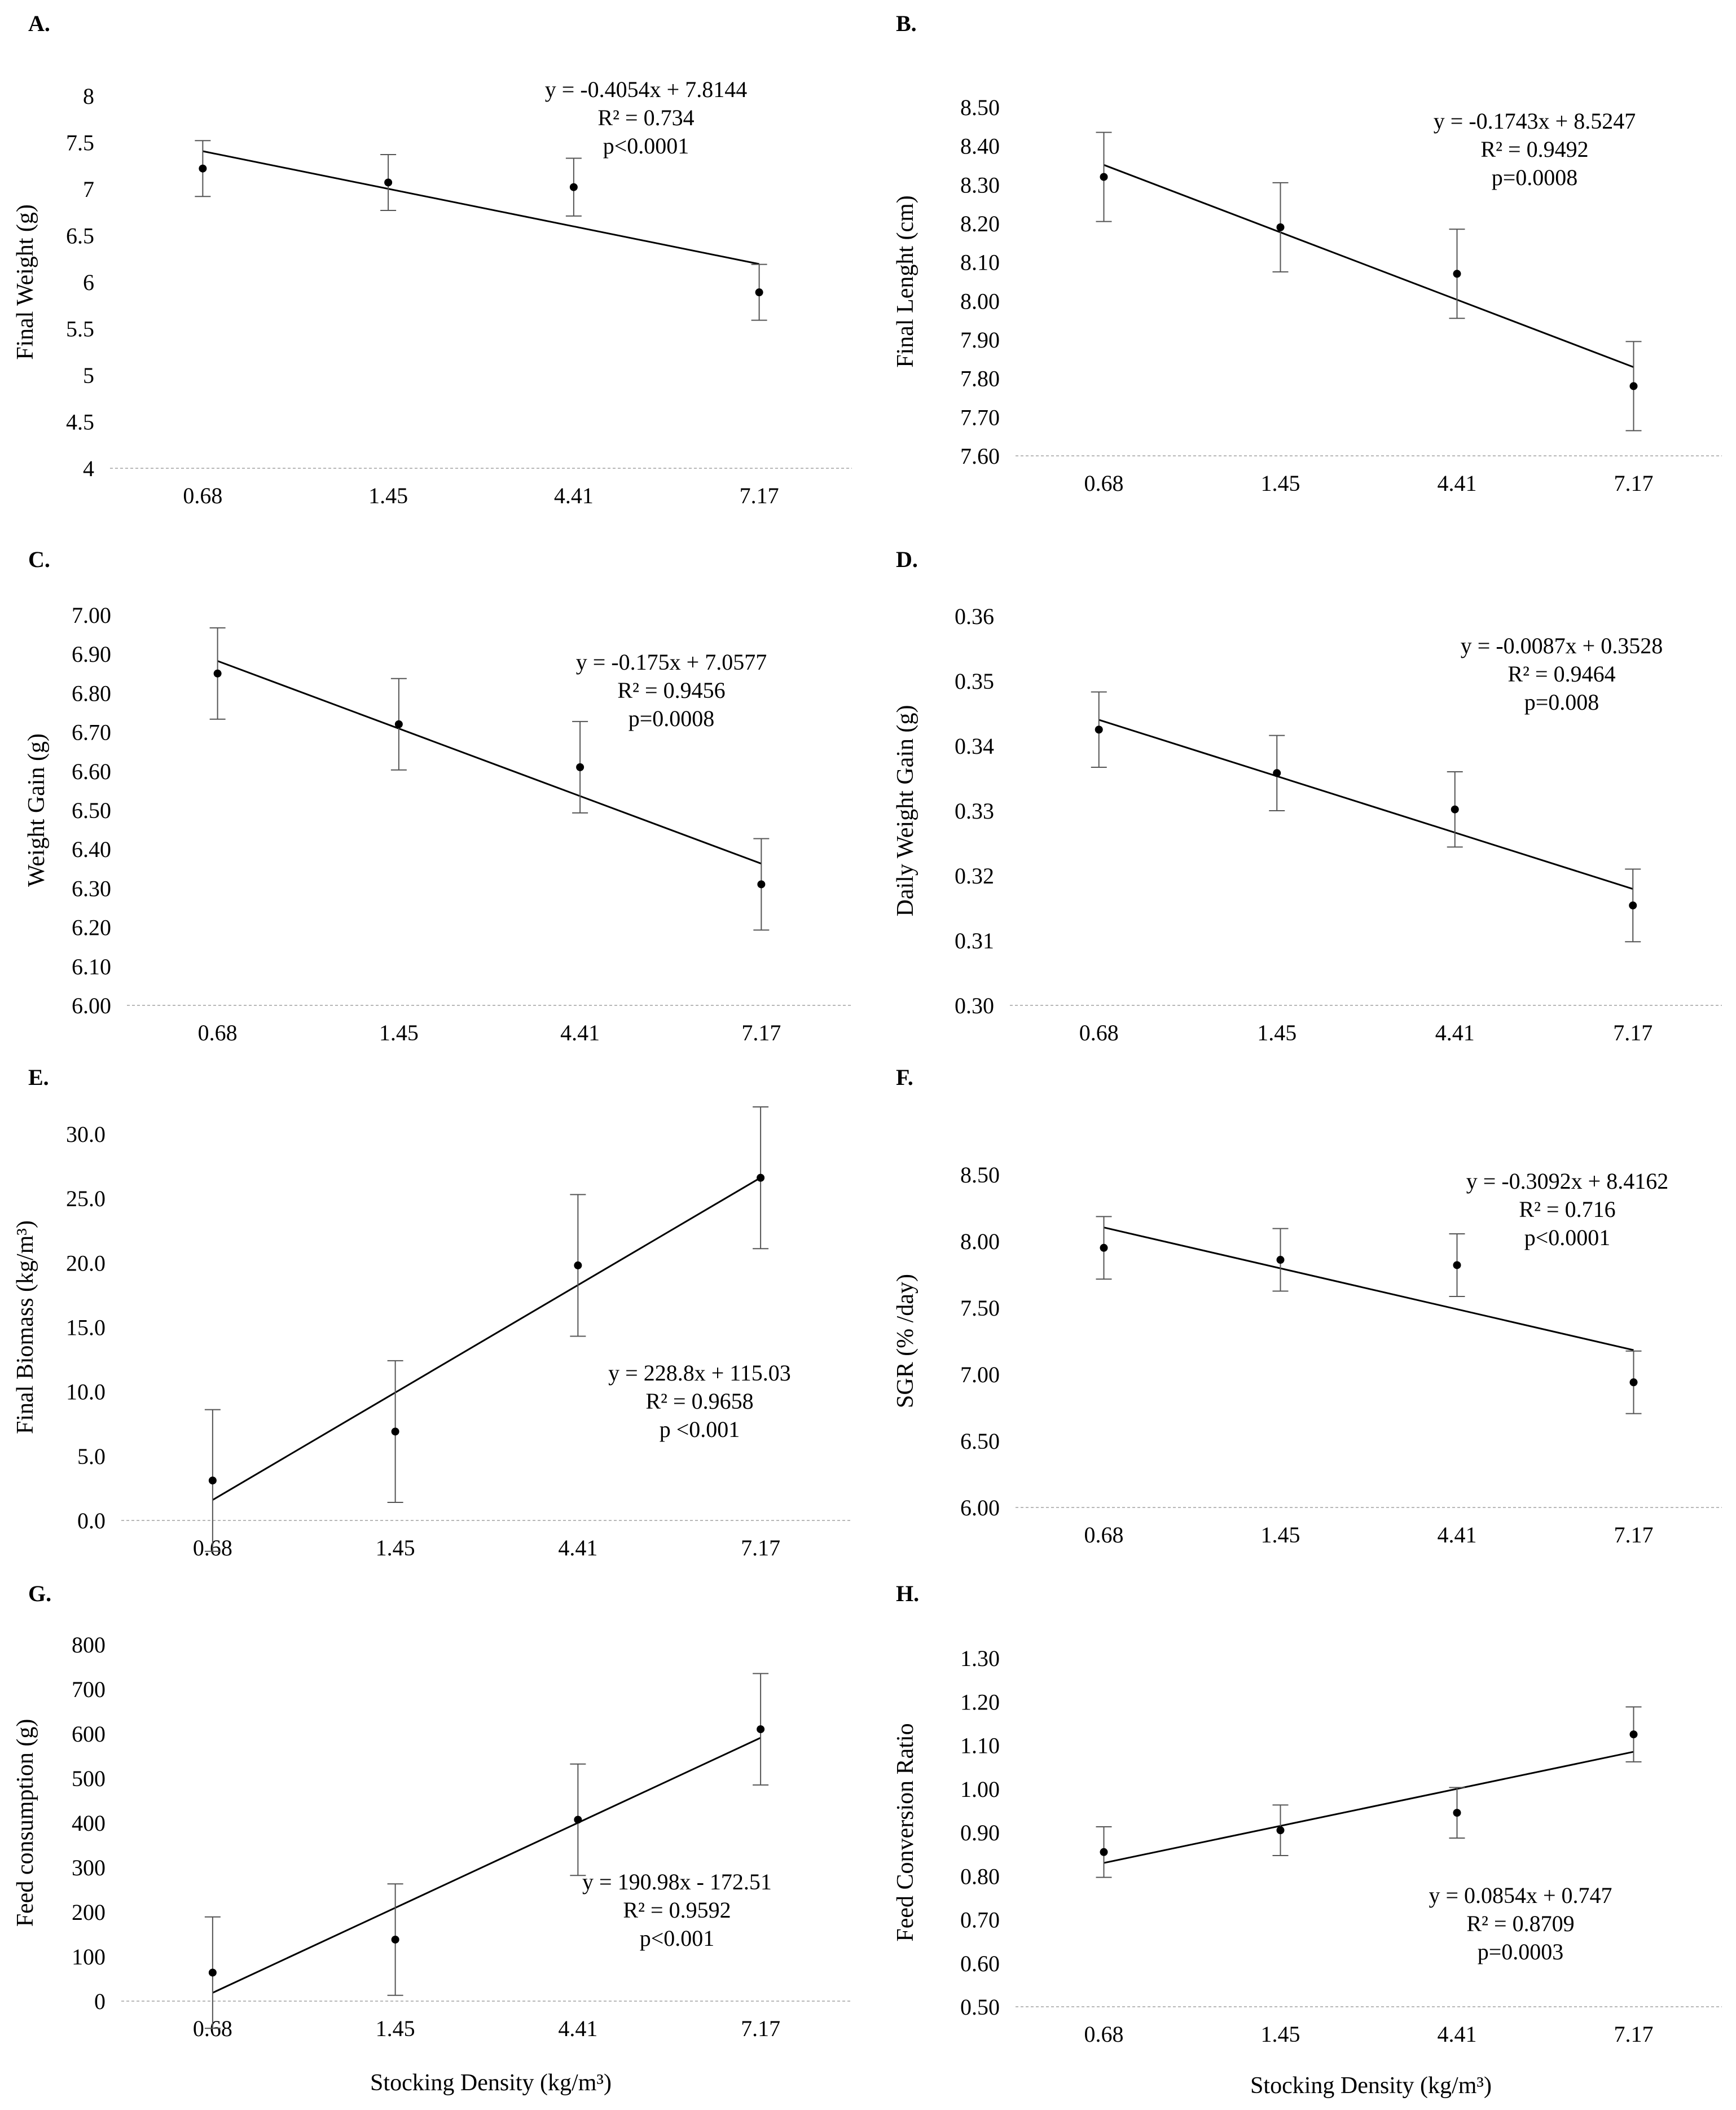  I want to click on panel-label: H., so click(908, 1593).